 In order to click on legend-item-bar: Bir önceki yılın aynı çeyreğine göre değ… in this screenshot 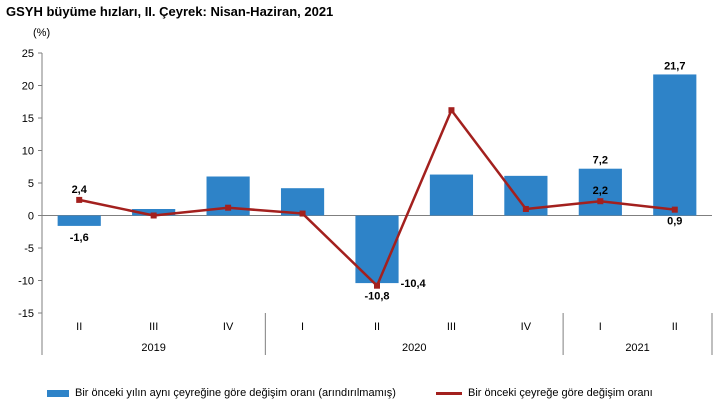, I will do `click(221, 393)`.